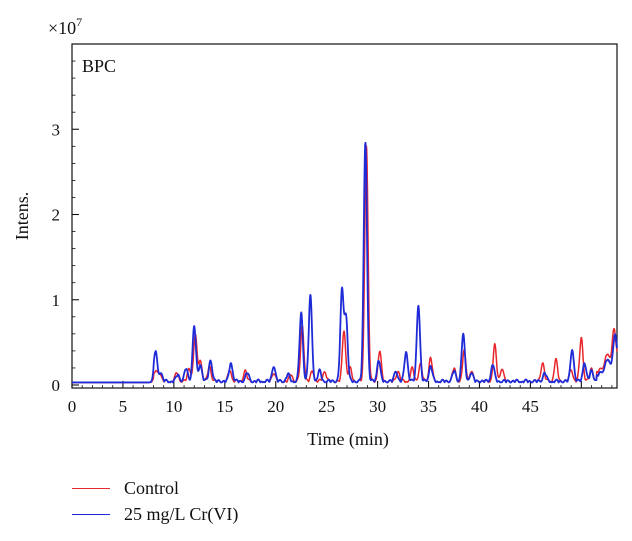  What do you see at coordinates (22, 216) in the screenshot?
I see `y-axis-title: Intens.` at bounding box center [22, 216].